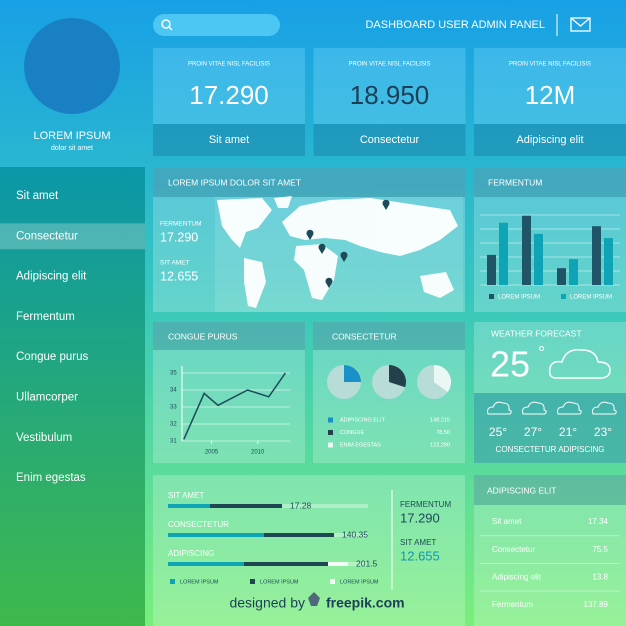 The height and width of the screenshot is (626, 626). Describe the element at coordinates (314, 599) in the screenshot. I see `freepik-logo` at that location.